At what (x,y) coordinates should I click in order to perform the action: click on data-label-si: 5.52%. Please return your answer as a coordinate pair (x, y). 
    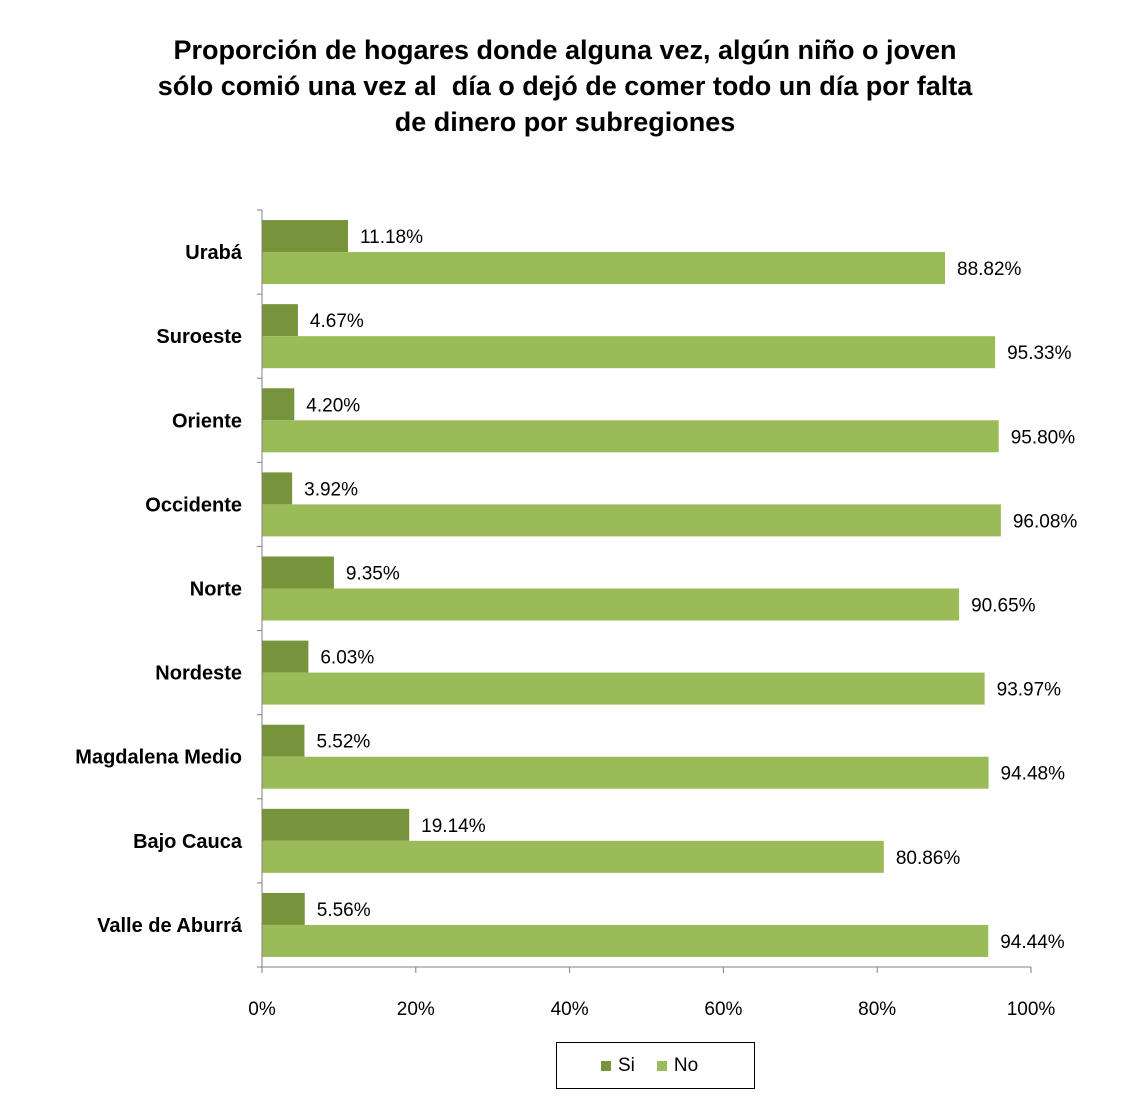
    Looking at the image, I should click on (343, 742).